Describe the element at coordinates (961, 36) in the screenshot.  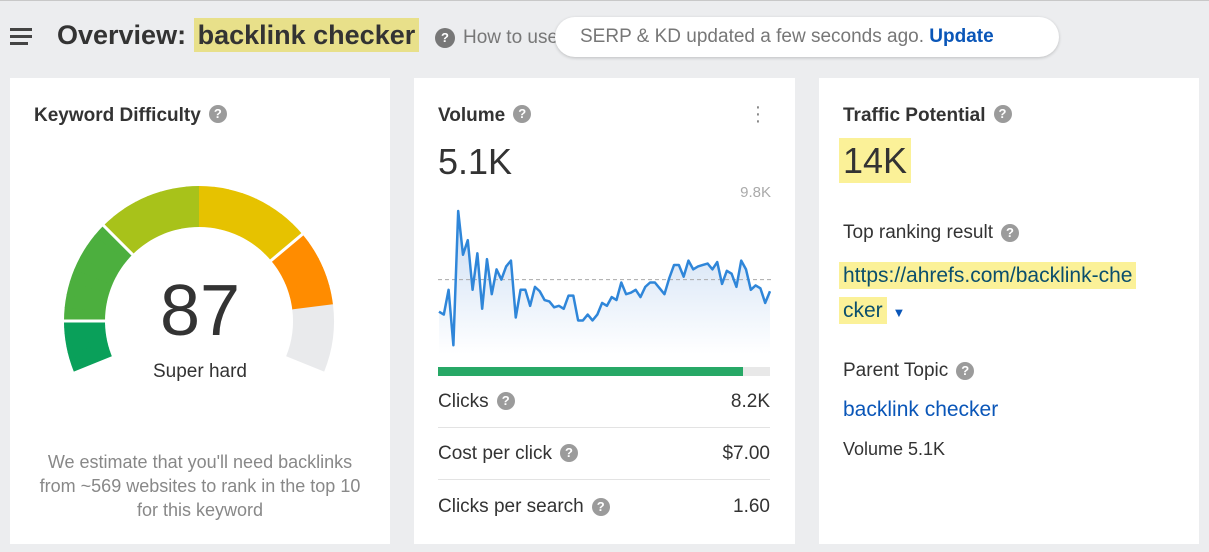
I see `update-button: Update` at that location.